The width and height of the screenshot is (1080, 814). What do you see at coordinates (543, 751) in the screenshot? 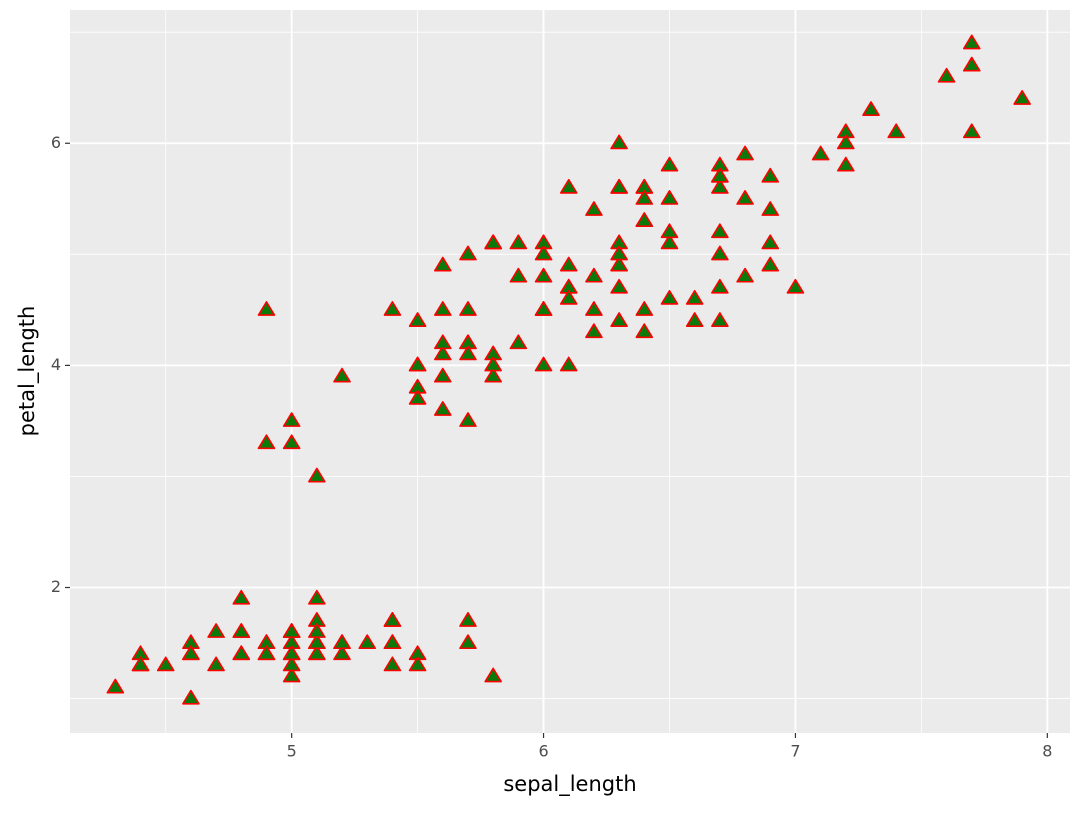
I see `x-tick-label: 6` at bounding box center [543, 751].